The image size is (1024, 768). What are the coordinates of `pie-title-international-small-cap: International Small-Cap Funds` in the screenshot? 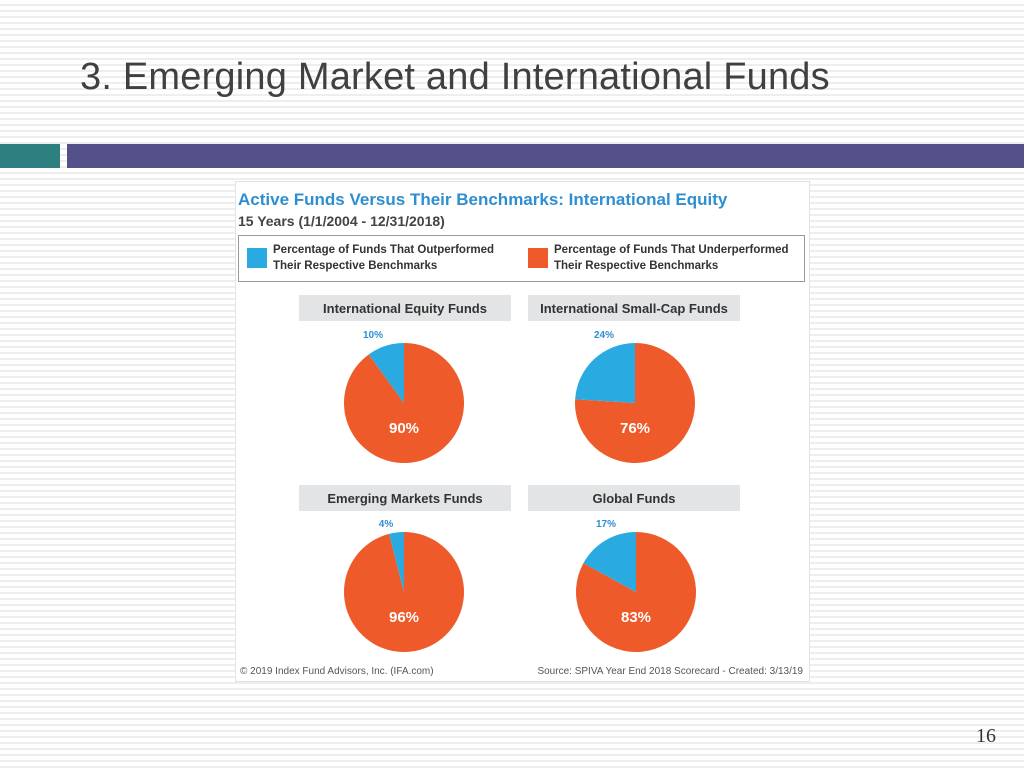 It's located at (634, 308).